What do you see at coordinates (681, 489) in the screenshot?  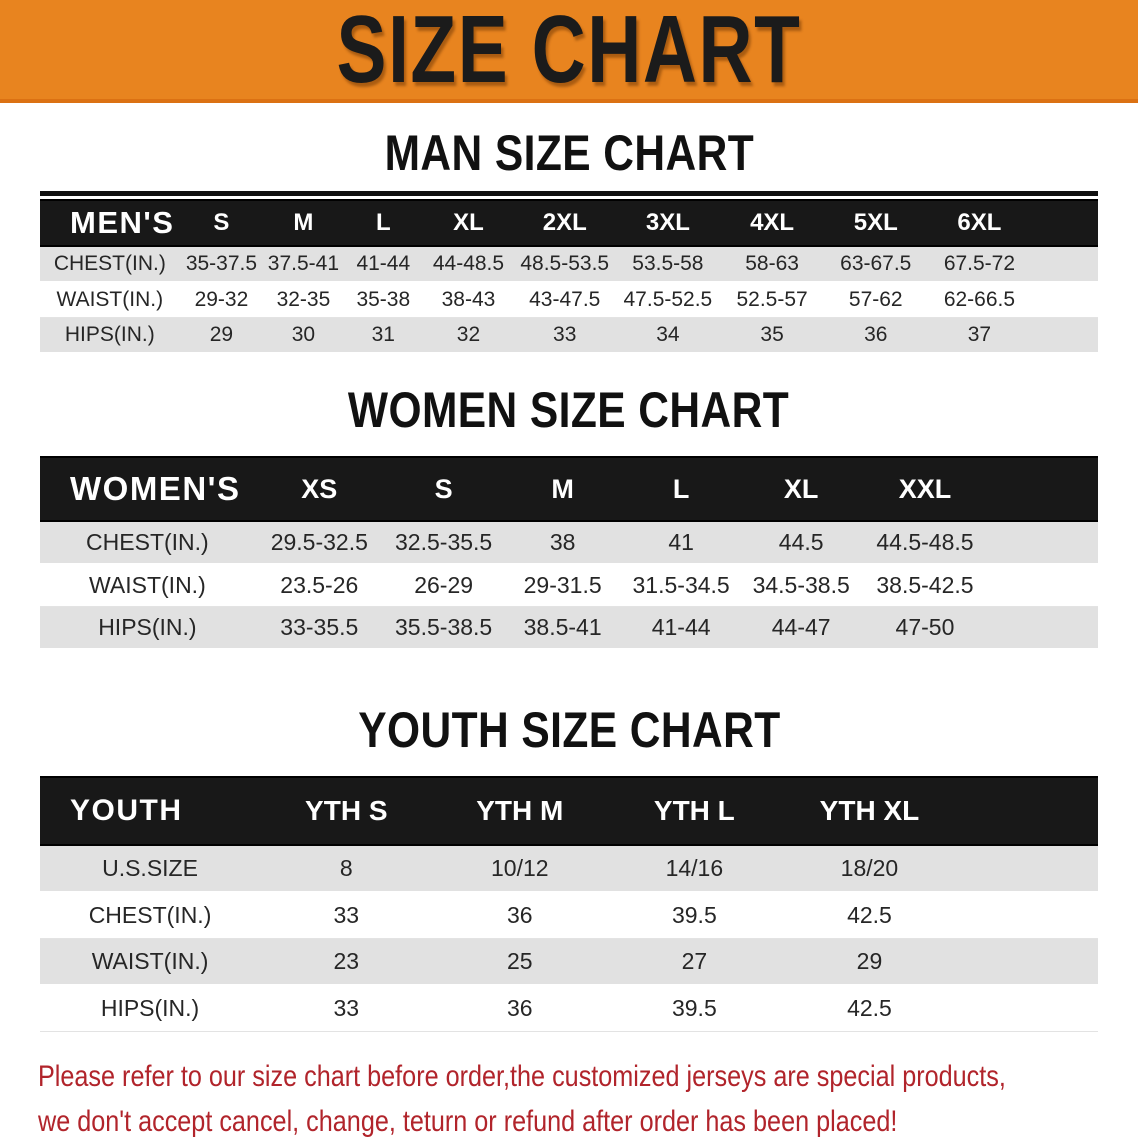 I see `size-column-header: L` at bounding box center [681, 489].